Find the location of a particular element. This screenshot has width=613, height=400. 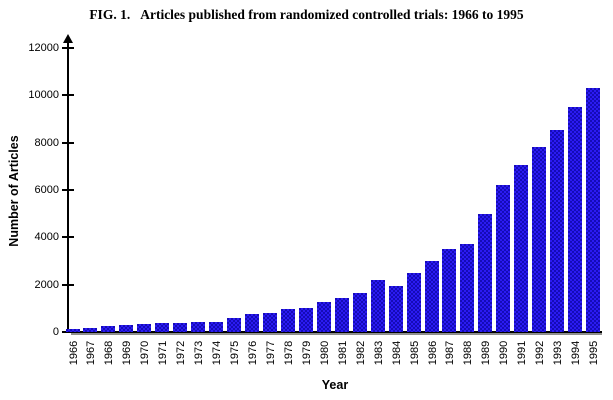

bar-1985 is located at coordinates (413, 302).